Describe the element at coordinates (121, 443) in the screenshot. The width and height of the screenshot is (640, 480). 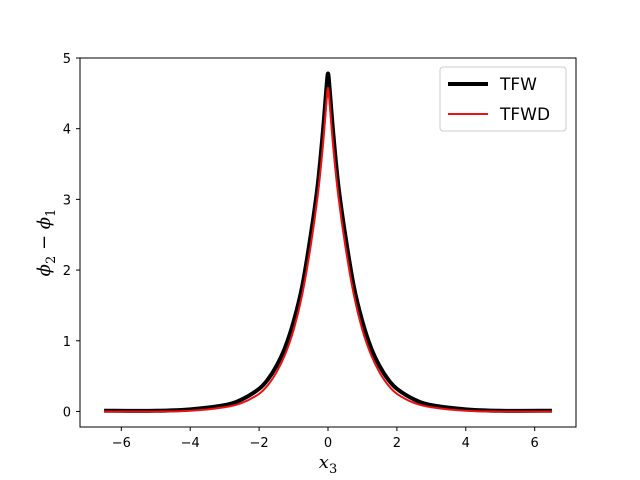
I see `x-tick-label: −6` at that location.